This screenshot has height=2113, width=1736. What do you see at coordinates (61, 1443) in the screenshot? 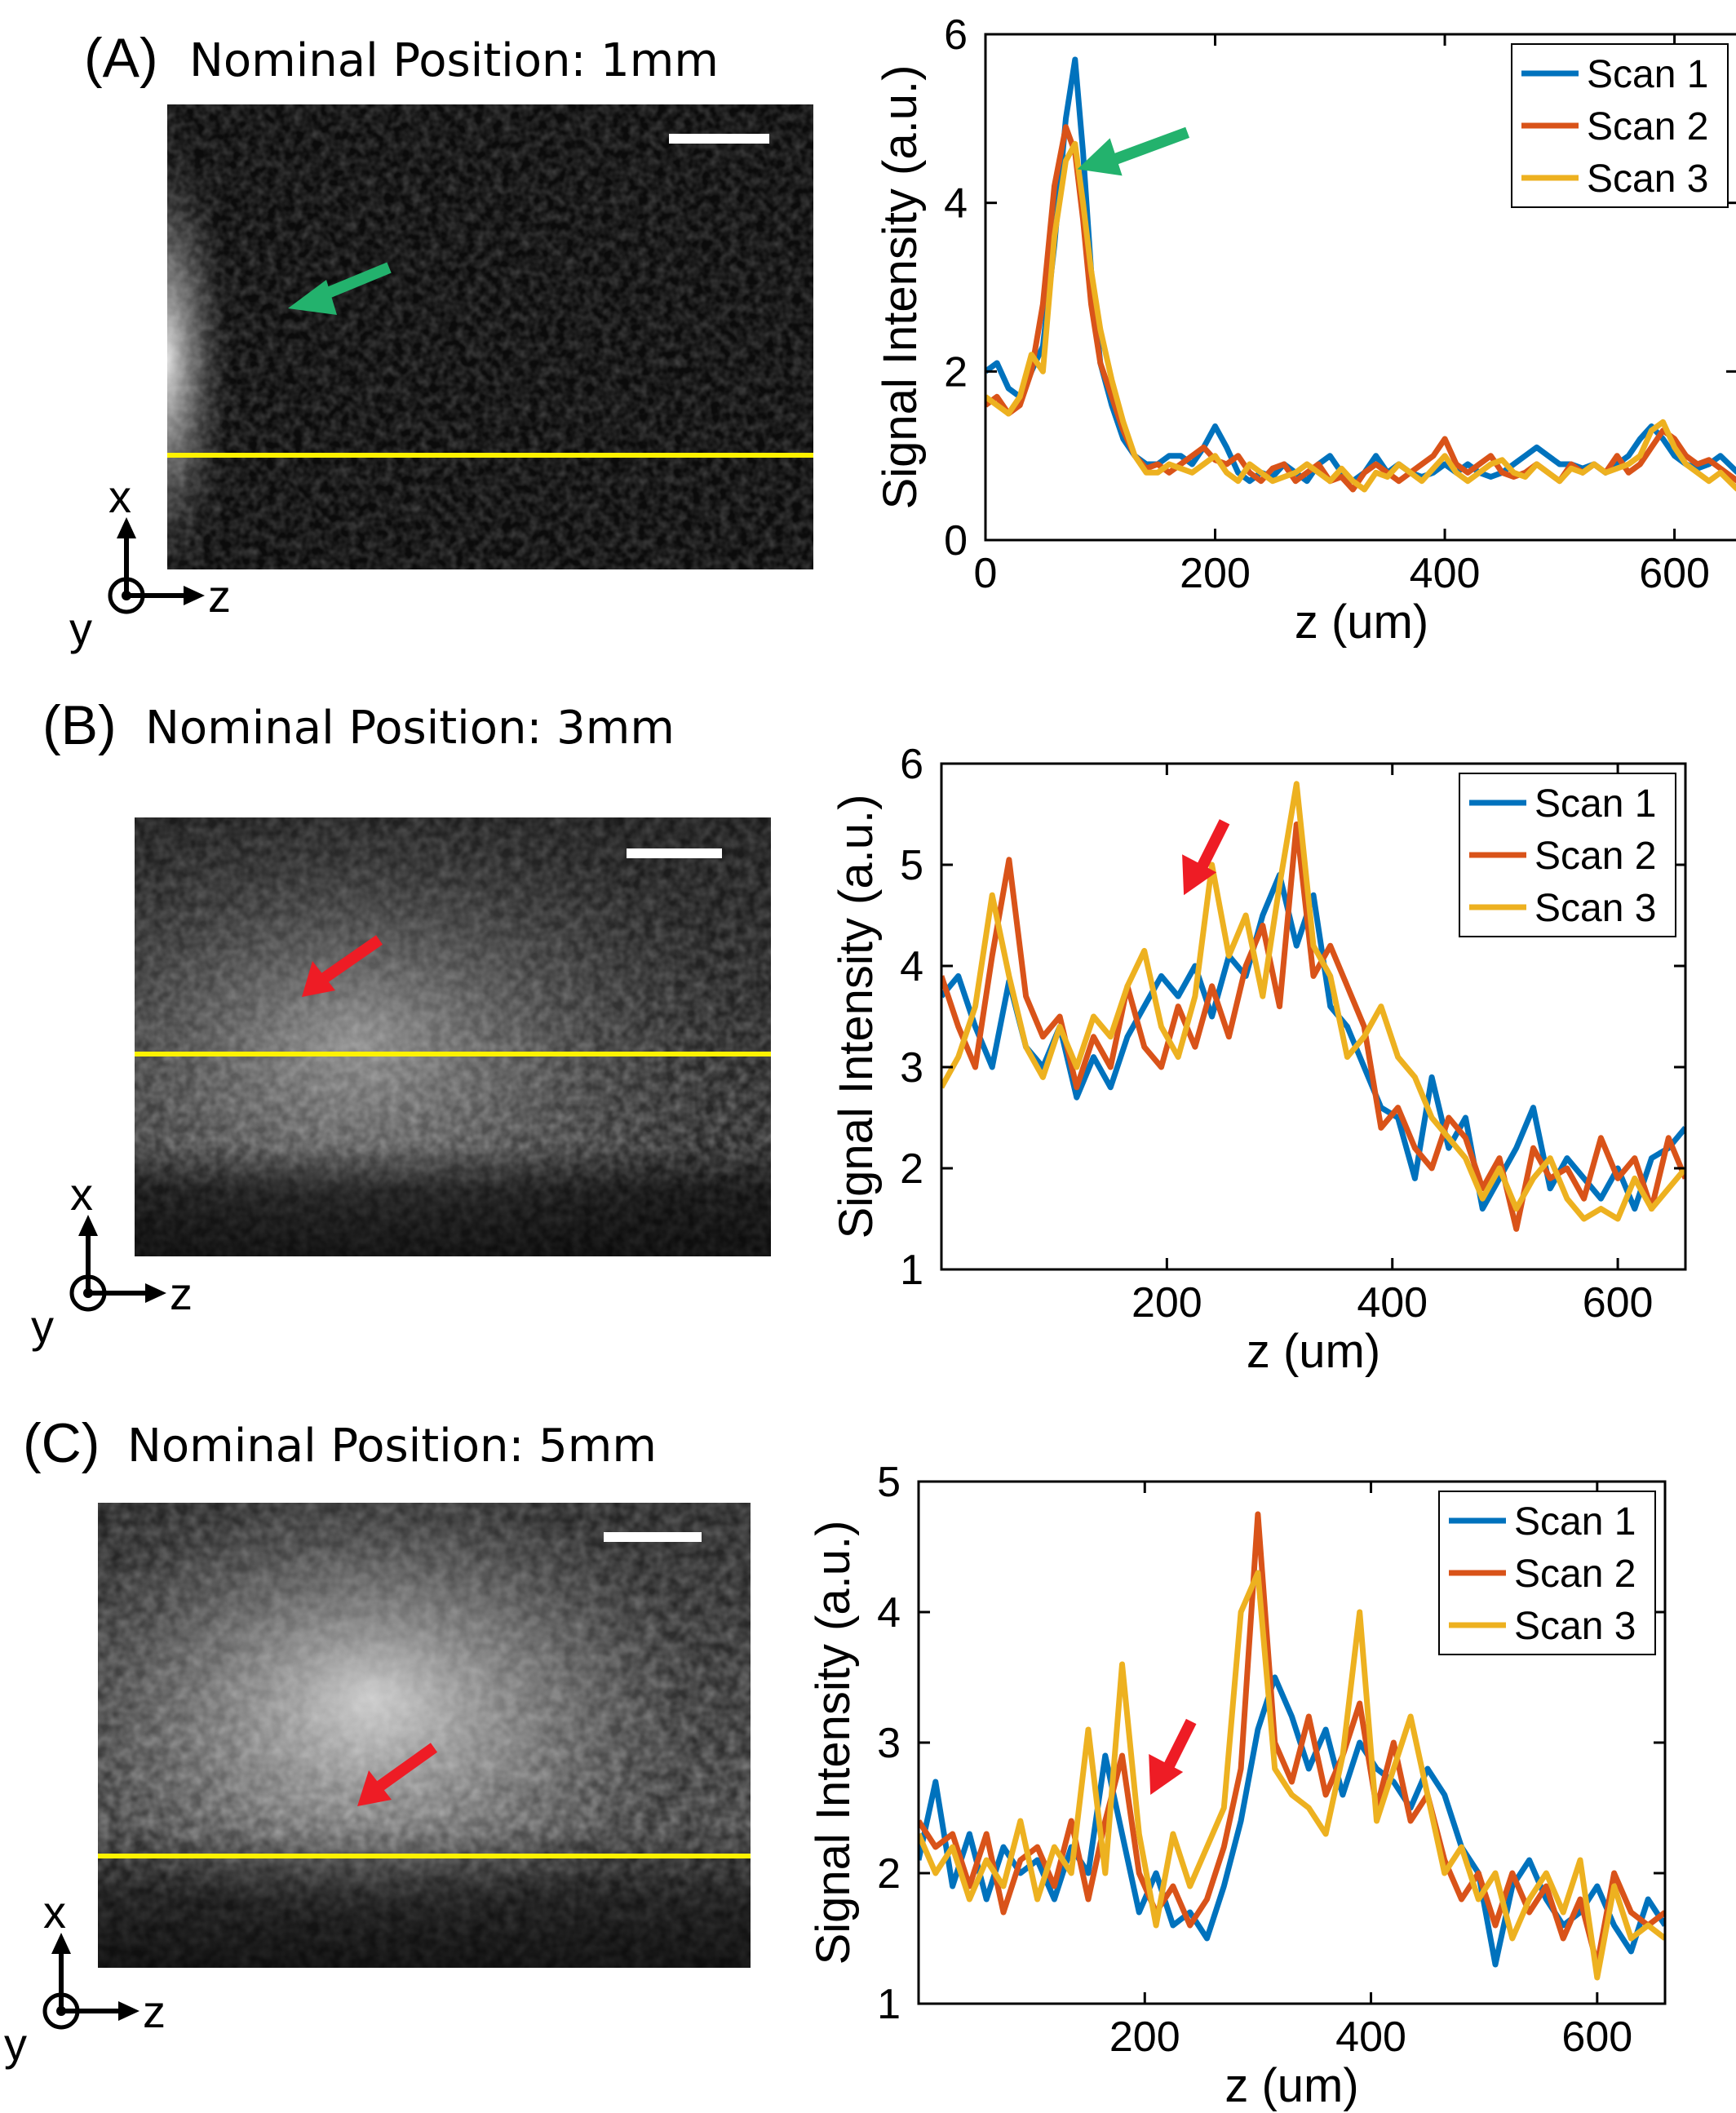
I see `panel-label: (C)` at bounding box center [61, 1443].